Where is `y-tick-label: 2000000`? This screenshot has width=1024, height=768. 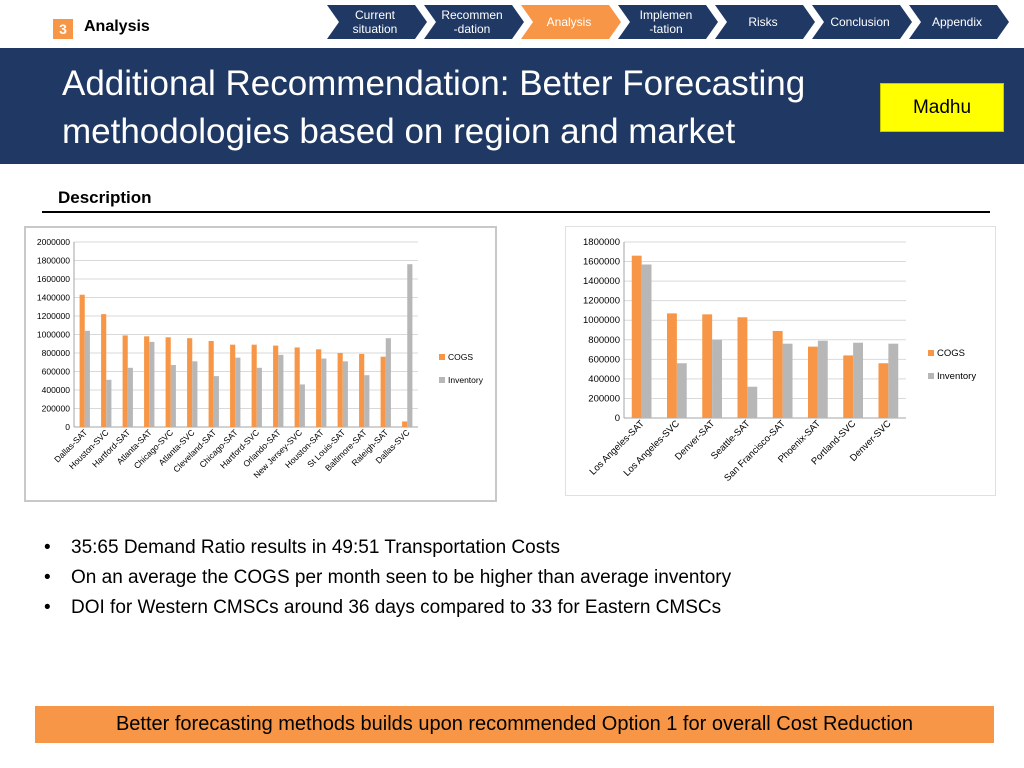
y-tick-label: 2000000 is located at coordinates (53, 242).